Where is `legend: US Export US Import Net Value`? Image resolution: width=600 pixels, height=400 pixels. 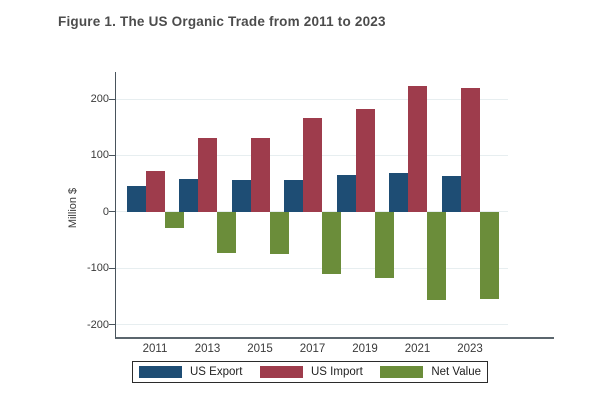
legend: US Export US Import Net Value is located at coordinates (310, 372).